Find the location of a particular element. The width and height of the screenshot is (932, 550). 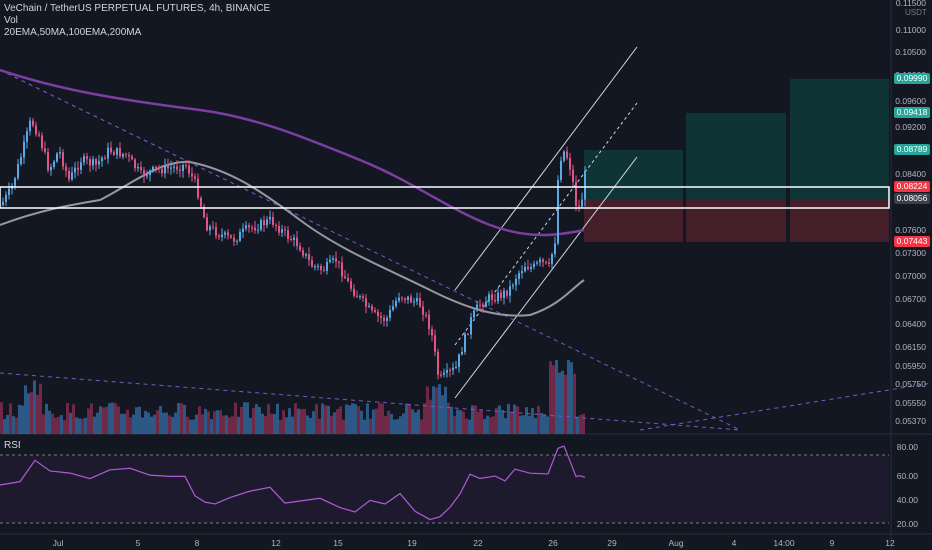

time-tick: 14:00 is located at coordinates (784, 543).